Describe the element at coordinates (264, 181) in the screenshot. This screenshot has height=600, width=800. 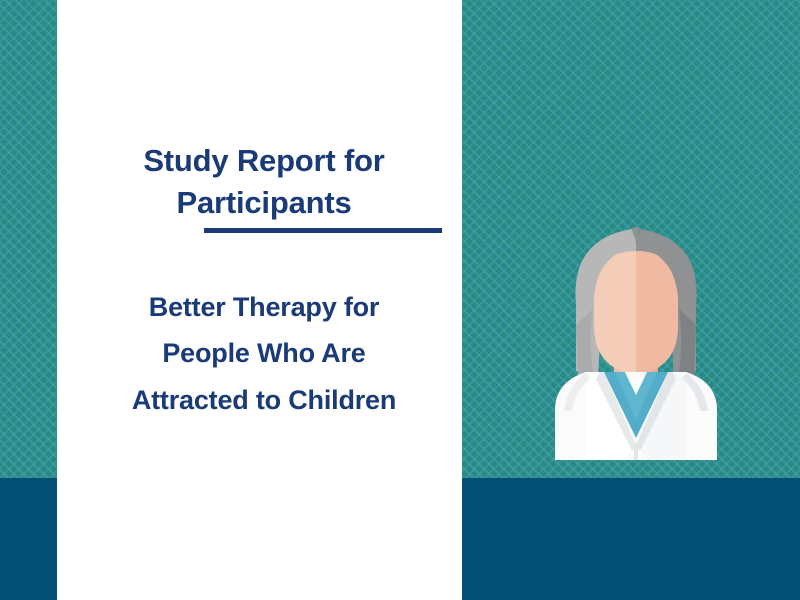
I see `page-title: Study Report for Participants` at that location.